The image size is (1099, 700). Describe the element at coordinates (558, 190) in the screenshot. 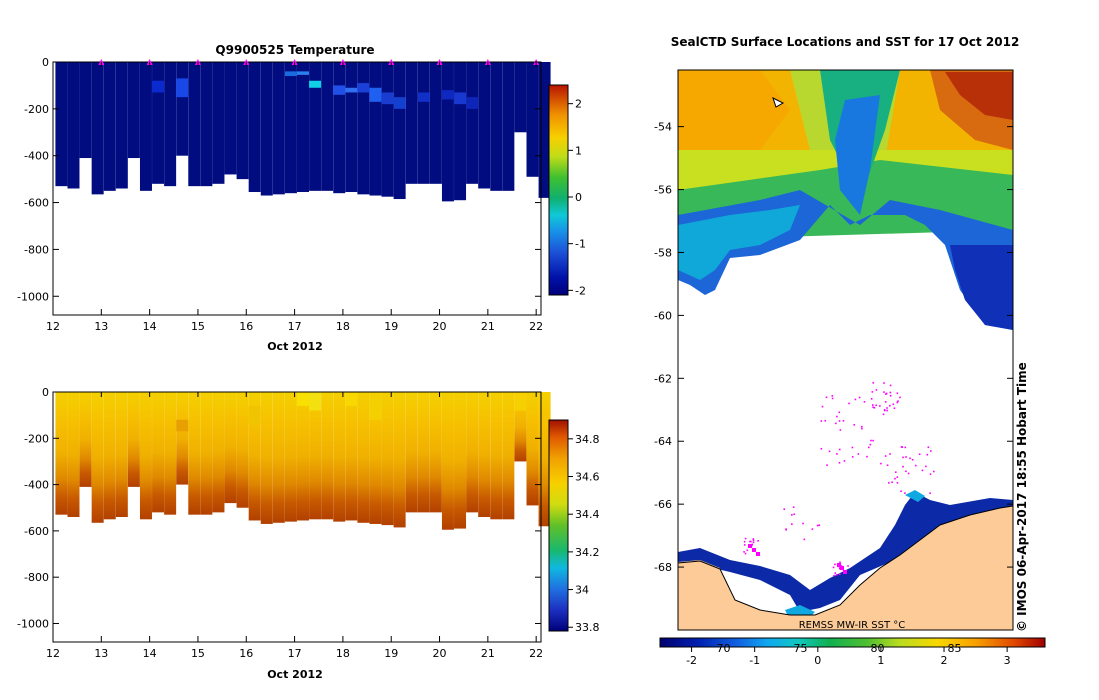

I see `temperature-colorbar` at that location.